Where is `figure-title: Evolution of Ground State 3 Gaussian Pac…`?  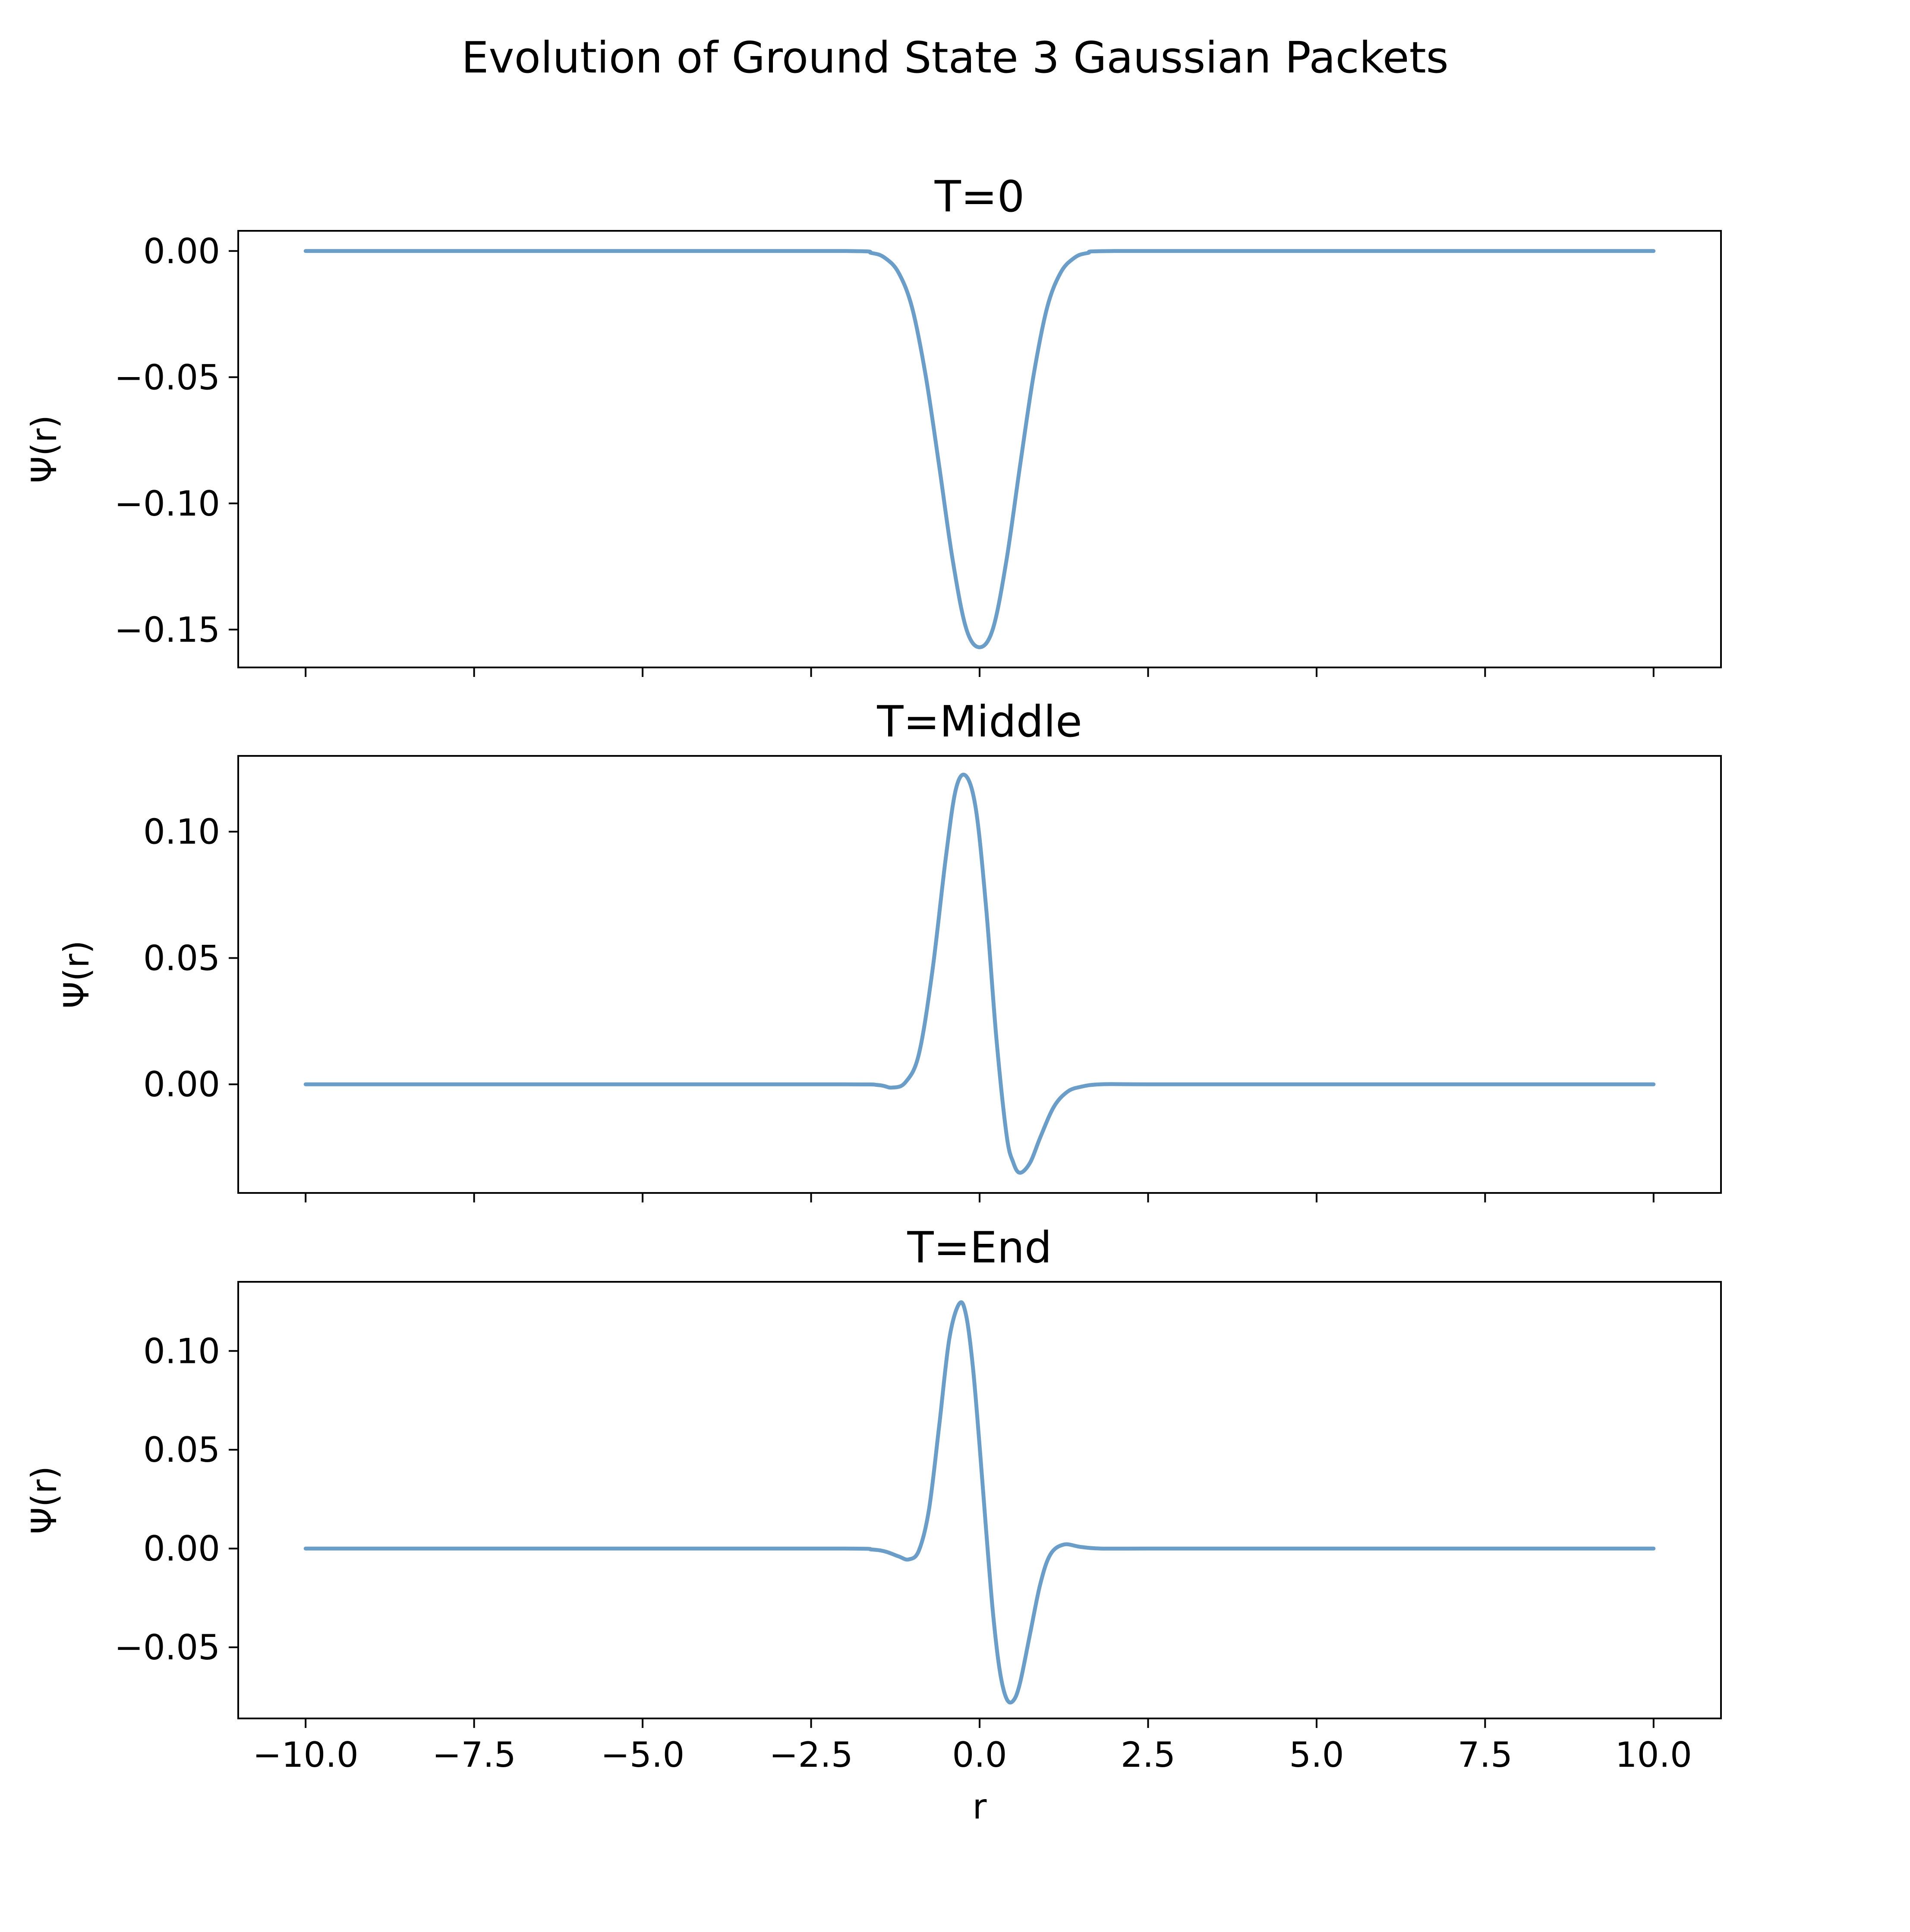
figure-title: Evolution of Ground State 3 Gaussian Pac… is located at coordinates (955, 57).